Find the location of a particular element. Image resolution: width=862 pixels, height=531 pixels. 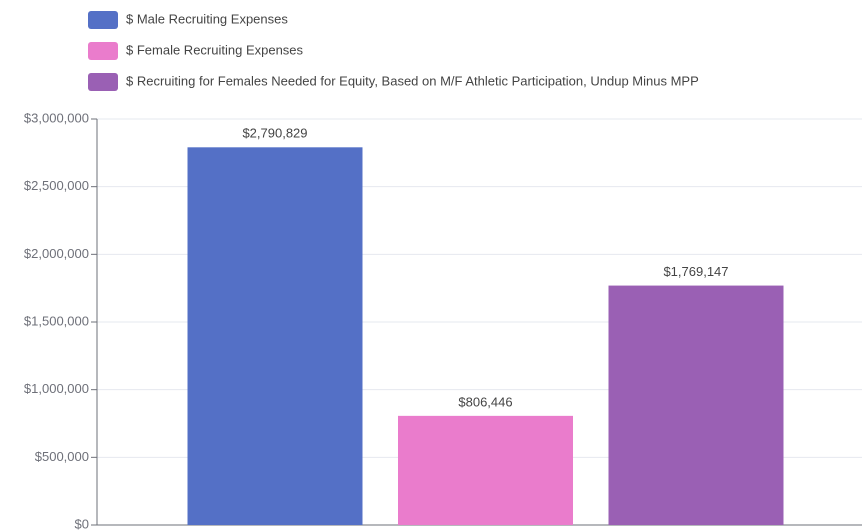

y-tick-label: $2,000,000 is located at coordinates (56, 253).